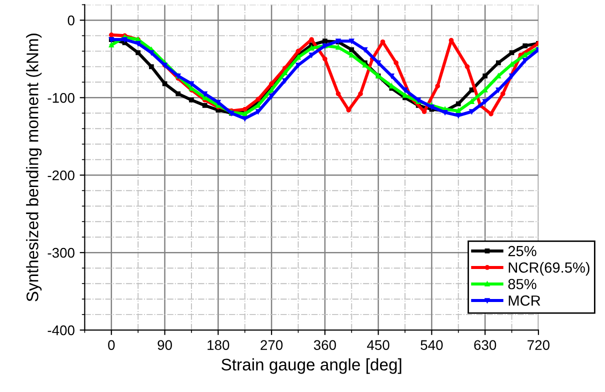 The height and width of the screenshot is (392, 605). Describe the element at coordinates (485, 345) in the screenshot. I see `x-tick-label: 630` at that location.